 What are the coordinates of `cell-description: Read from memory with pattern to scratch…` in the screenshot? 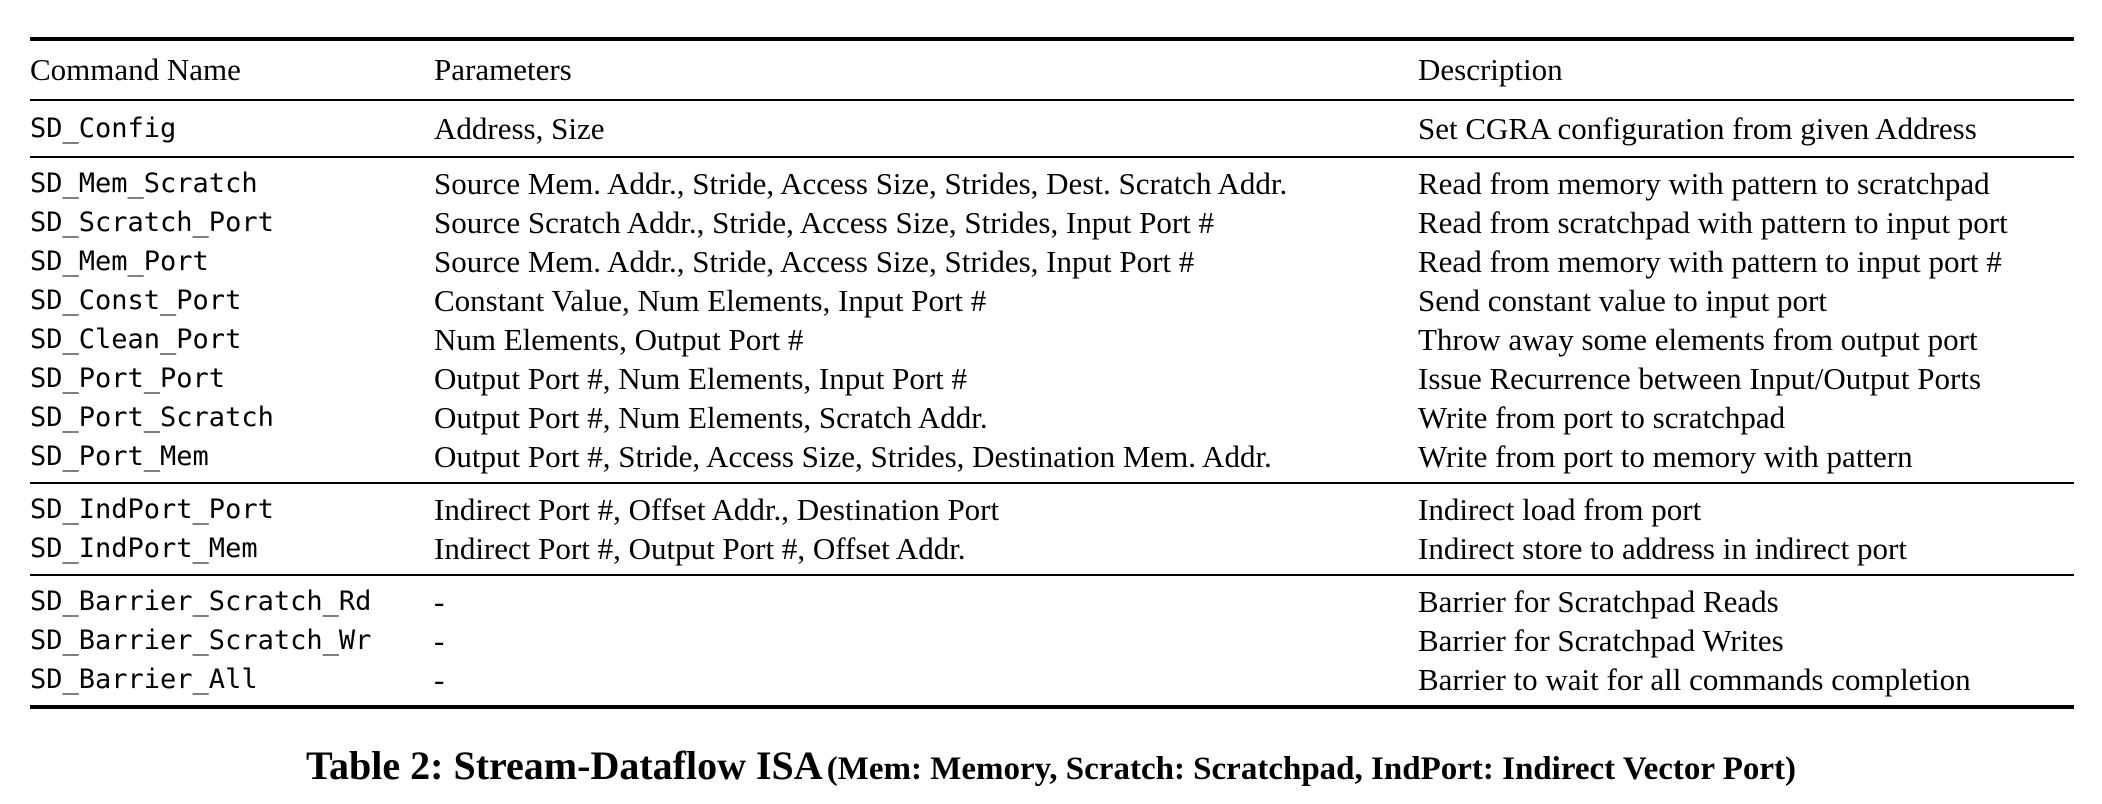 It's located at (1704, 183).